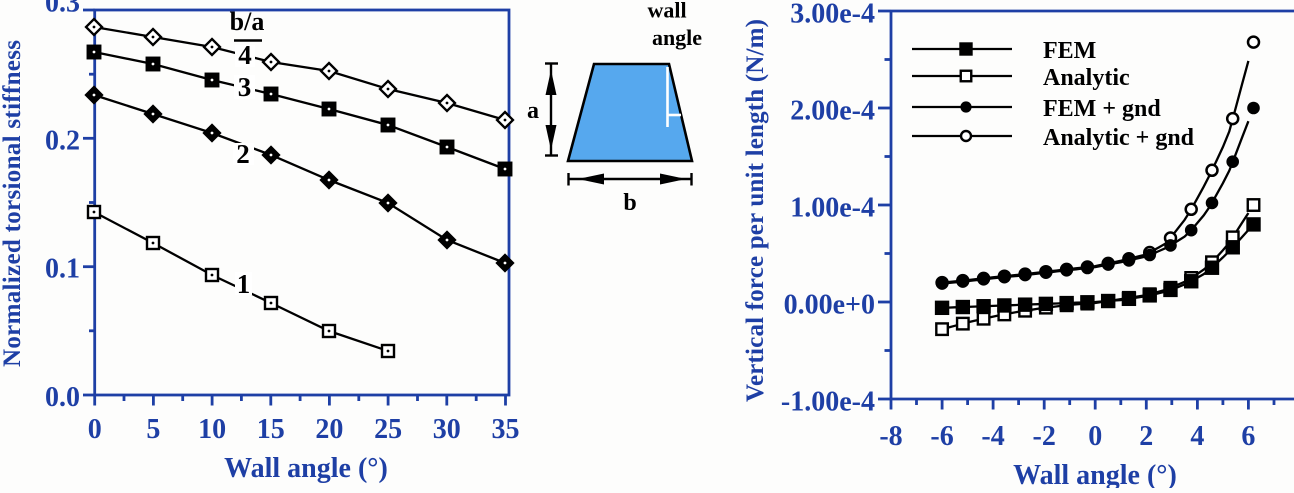  What do you see at coordinates (1102, 109) in the screenshot?
I see `svg-text: FEM + gnd` at bounding box center [1102, 109].